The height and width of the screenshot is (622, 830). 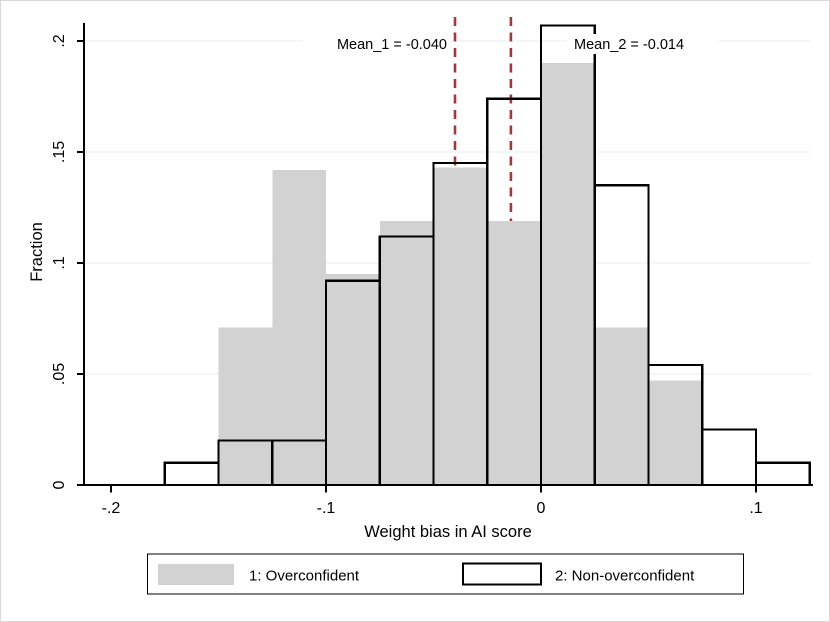 I want to click on y-tick-label: .15, so click(x=59, y=152).